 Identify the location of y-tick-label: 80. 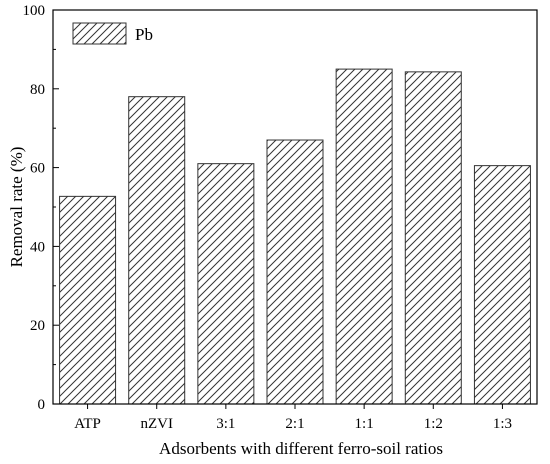
(37, 90).